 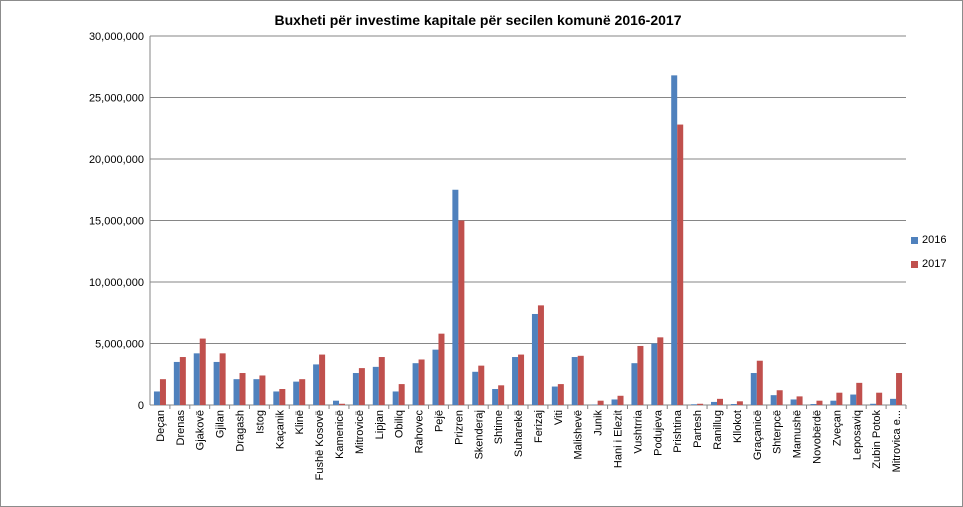 I want to click on x-tick-label: Rahovec, so click(x=420, y=432).